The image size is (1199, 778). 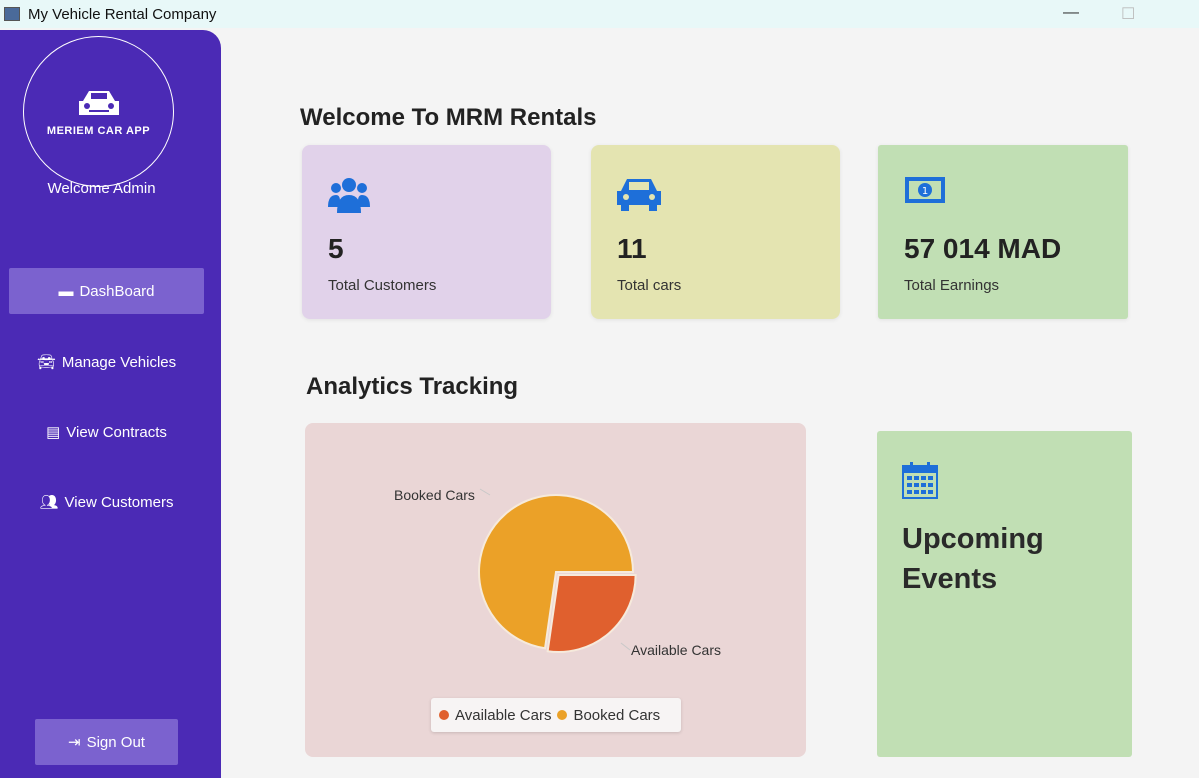 What do you see at coordinates (119, 502) in the screenshot?
I see `sidebar-item-label: View Customers` at bounding box center [119, 502].